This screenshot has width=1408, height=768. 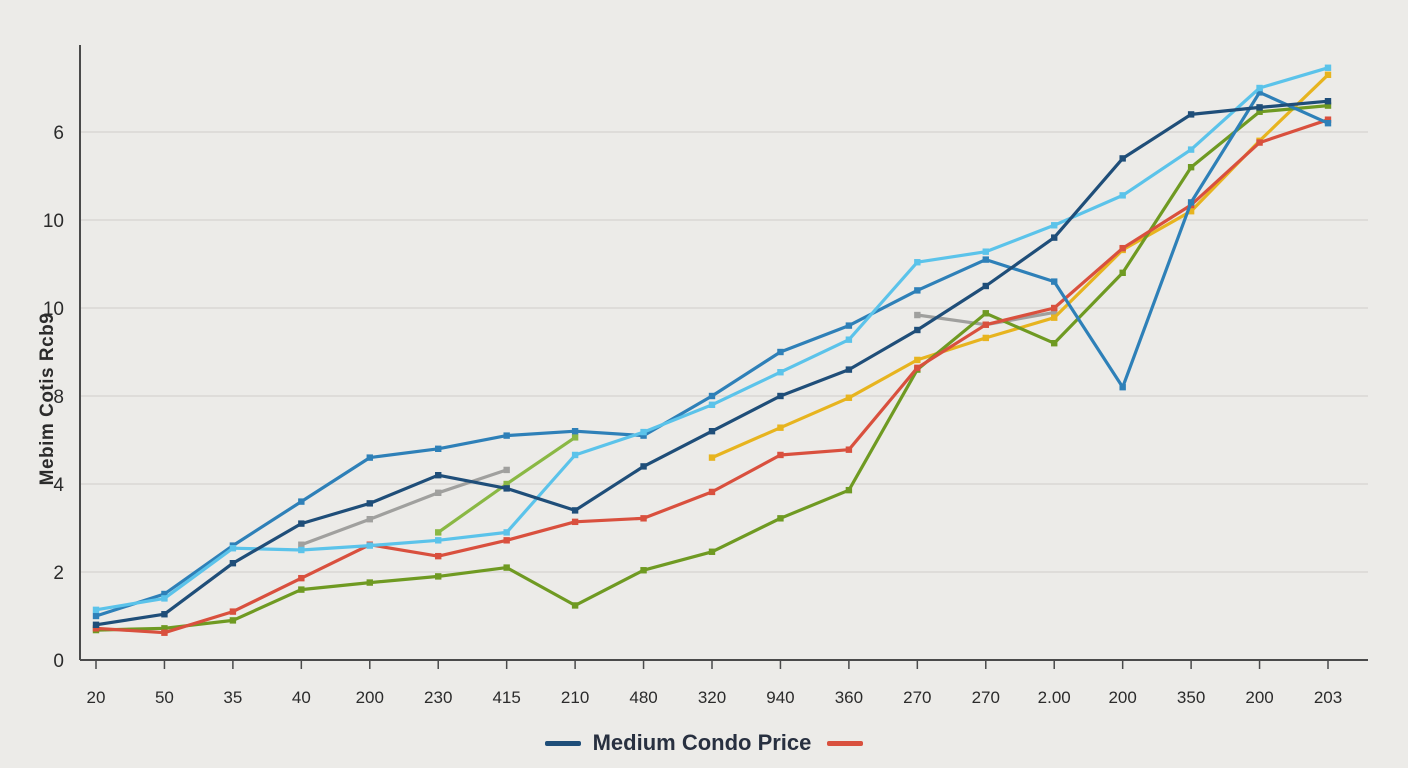 What do you see at coordinates (47, 399) in the screenshot?
I see `y-axis-title: Mebim Cotis Rcb9` at bounding box center [47, 399].